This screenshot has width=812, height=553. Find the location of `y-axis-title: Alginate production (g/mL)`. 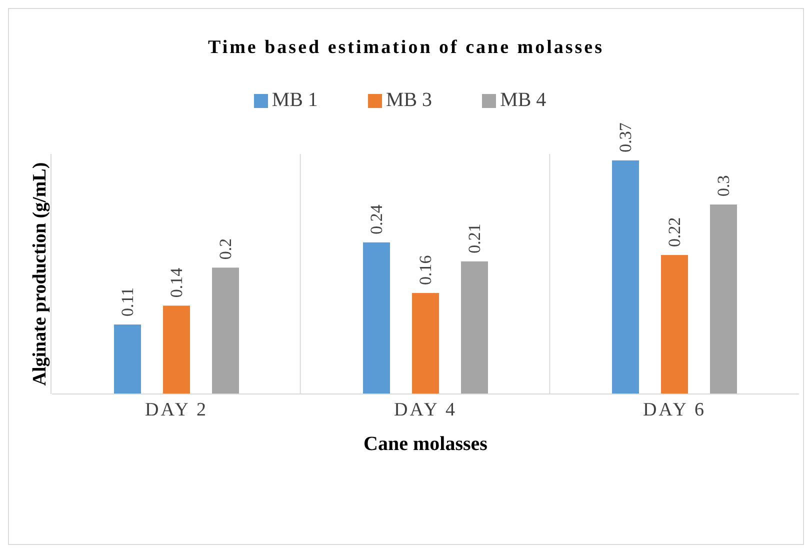

y-axis-title: Alginate production (g/mL) is located at coordinates (40, 274).